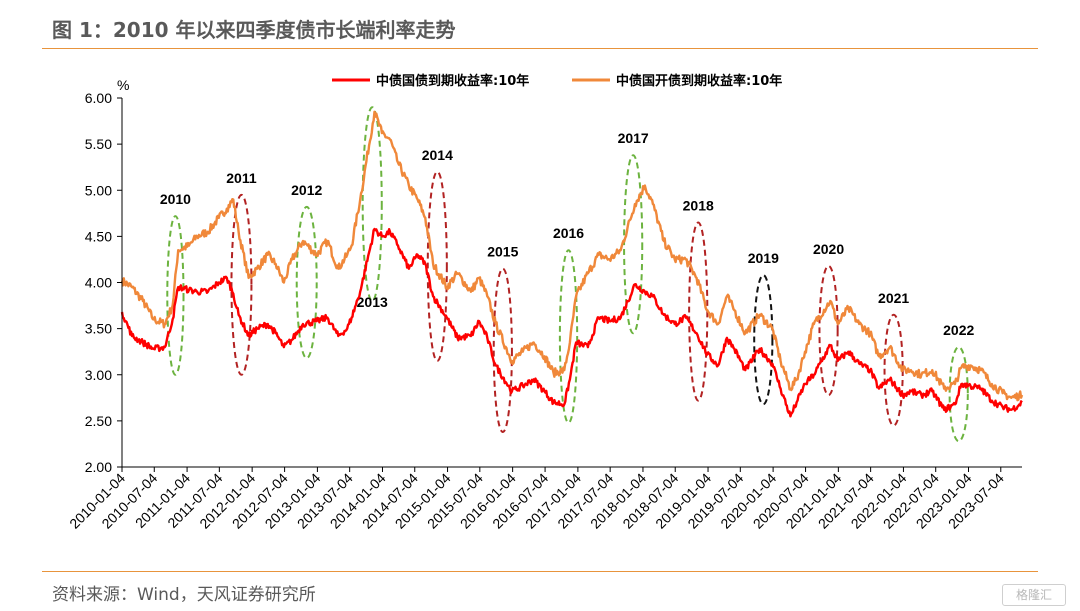 Image resolution: width=1080 pixels, height=611 pixels. What do you see at coordinates (254, 30) in the screenshot?
I see `page-title: 图 1：2010 年以来四季度债市长端利率走势` at bounding box center [254, 30].